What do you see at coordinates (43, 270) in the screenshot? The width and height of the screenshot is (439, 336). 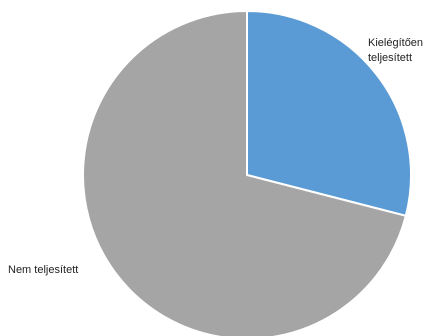 I see `slice-label-nem-teljesitett: Nem teljesített` at bounding box center [43, 270].